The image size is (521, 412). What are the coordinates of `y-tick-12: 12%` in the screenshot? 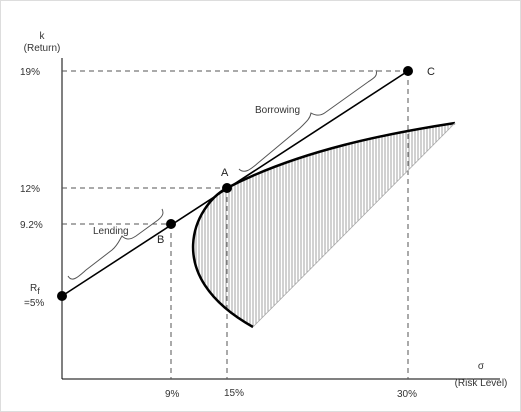 It's located at (30, 189).